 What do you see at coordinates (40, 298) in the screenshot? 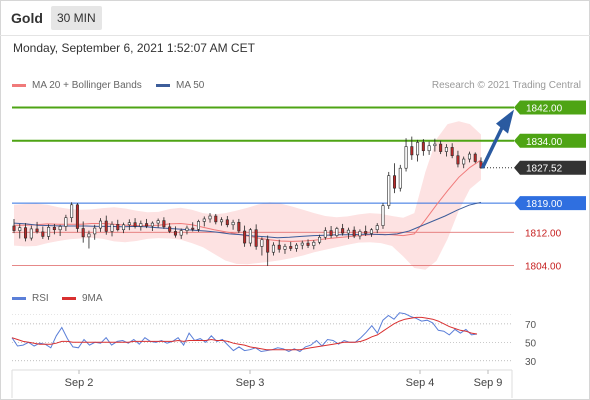
I see `legend-rsi-label: RSI` at bounding box center [40, 298].